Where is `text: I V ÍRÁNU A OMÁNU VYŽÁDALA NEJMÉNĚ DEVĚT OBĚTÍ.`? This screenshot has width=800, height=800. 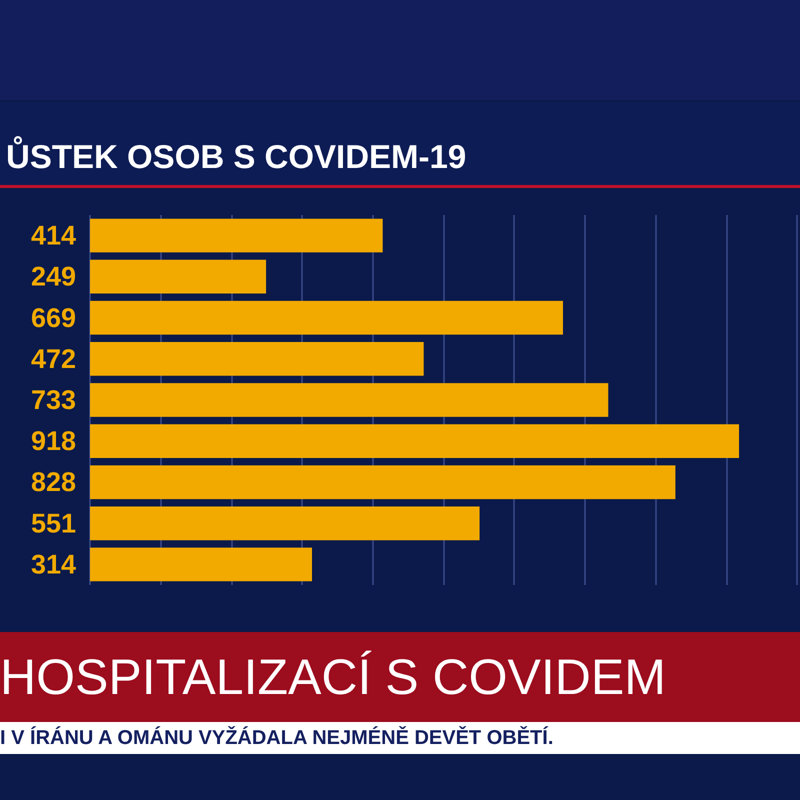
text: I V ÍRÁNU A OMÁNU VYŽÁDALA NEJMÉNĚ DEVĚT OBĚTÍ. is located at coordinates (400, 738).